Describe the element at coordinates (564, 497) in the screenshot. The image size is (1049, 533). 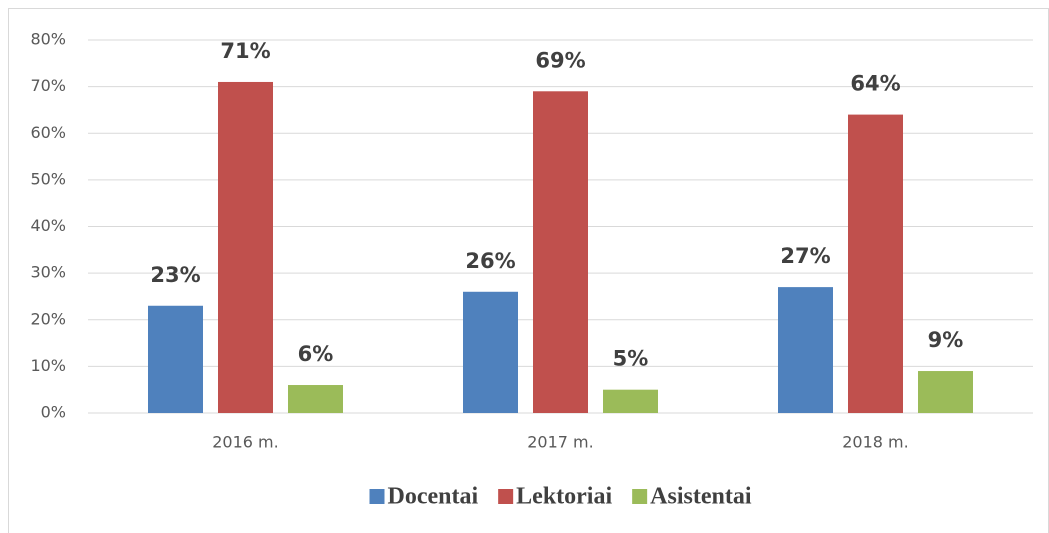
I see `legend-label: Lektoriai` at that location.